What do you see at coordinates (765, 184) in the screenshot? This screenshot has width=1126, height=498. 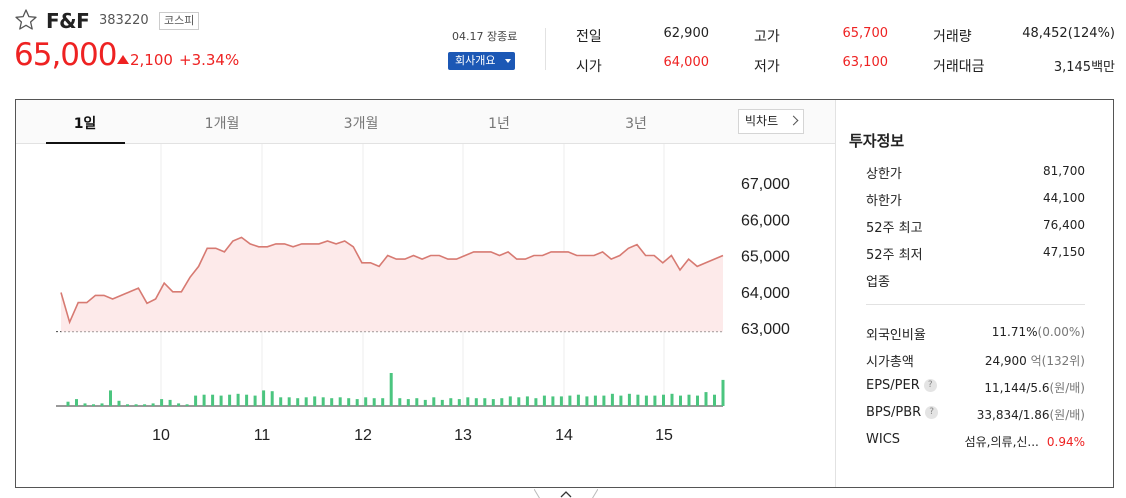 I see `y-tick-label: 67,000` at bounding box center [765, 184].